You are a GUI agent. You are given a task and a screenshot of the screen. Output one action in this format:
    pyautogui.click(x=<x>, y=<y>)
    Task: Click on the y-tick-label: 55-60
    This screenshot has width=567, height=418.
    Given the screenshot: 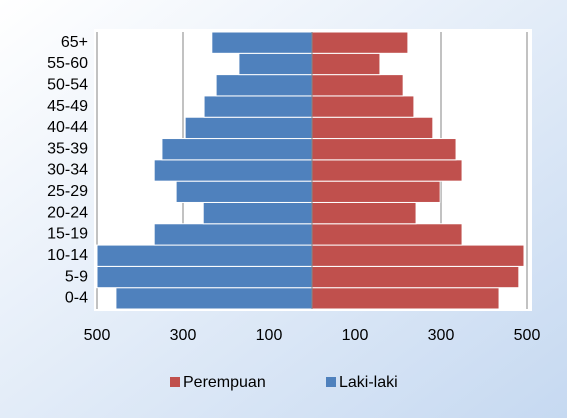 What is the action you would take?
    pyautogui.click(x=67, y=63)
    